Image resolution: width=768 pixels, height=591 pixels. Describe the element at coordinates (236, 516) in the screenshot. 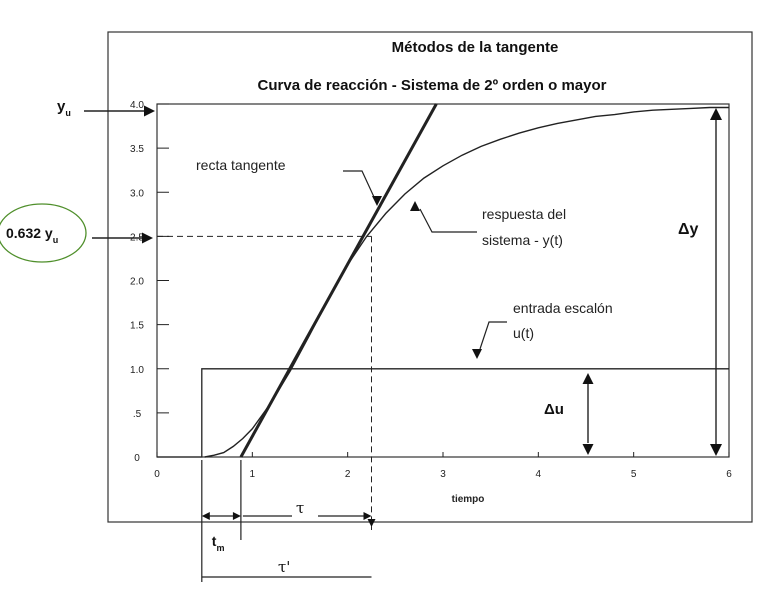

I see `tm-arrow-right` at that location.